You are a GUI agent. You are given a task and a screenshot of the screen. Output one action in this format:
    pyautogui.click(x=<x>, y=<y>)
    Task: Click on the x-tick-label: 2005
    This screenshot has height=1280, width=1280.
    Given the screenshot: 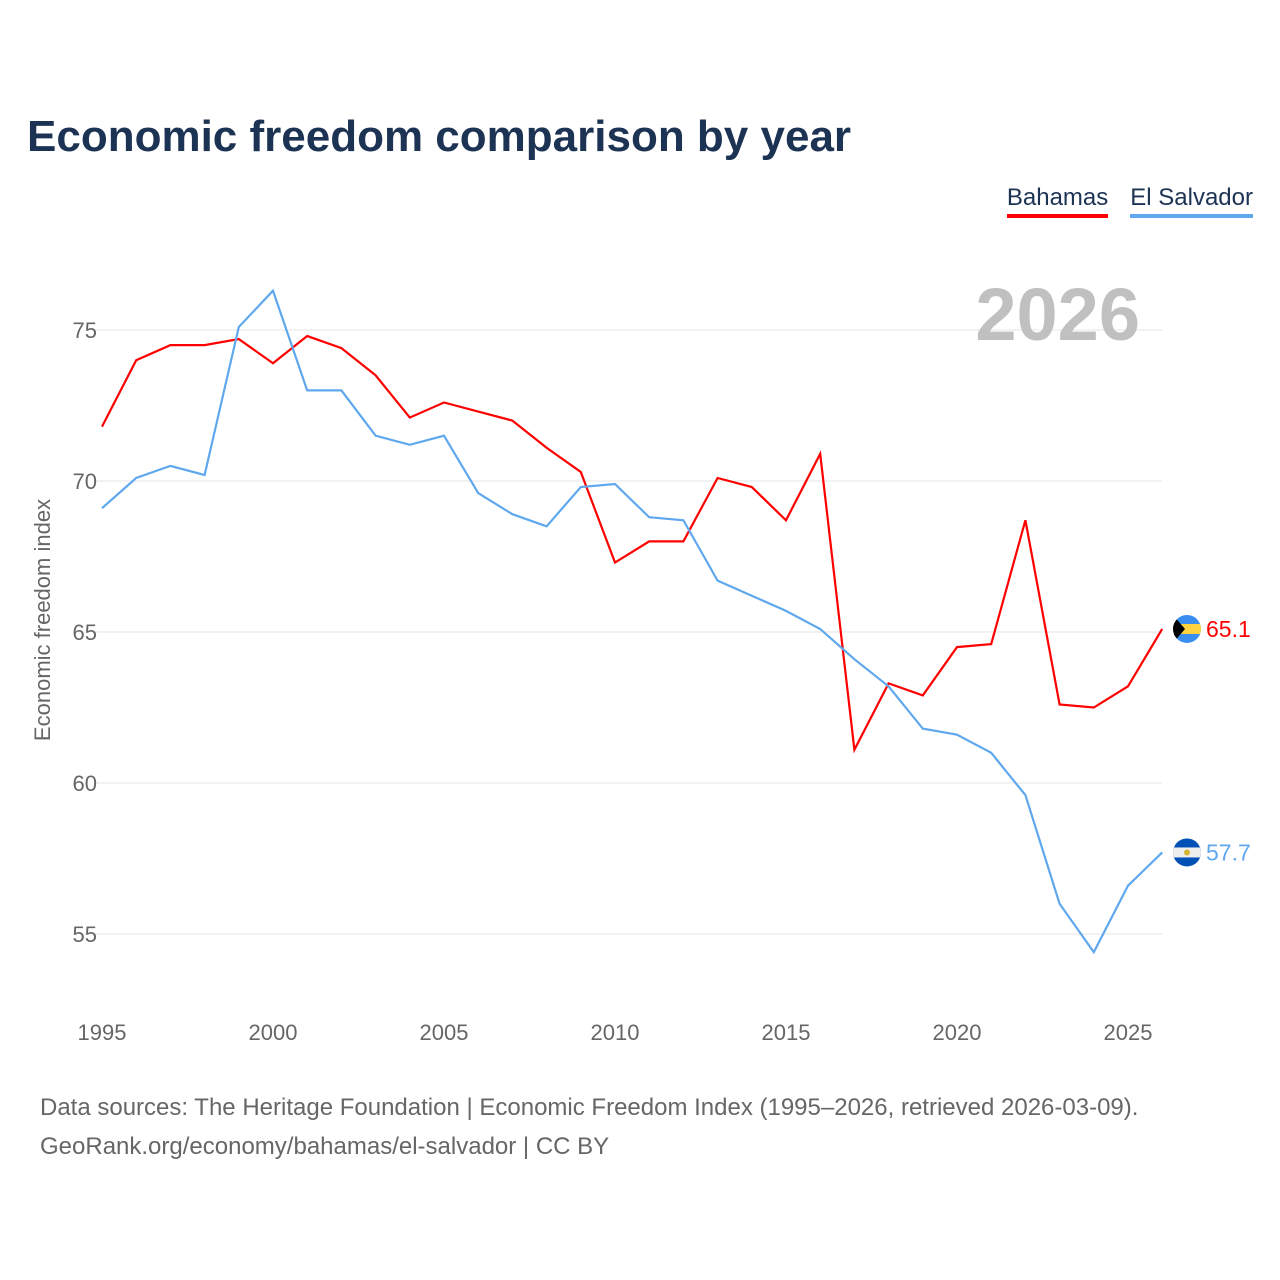 What is the action you would take?
    pyautogui.click(x=444, y=1032)
    